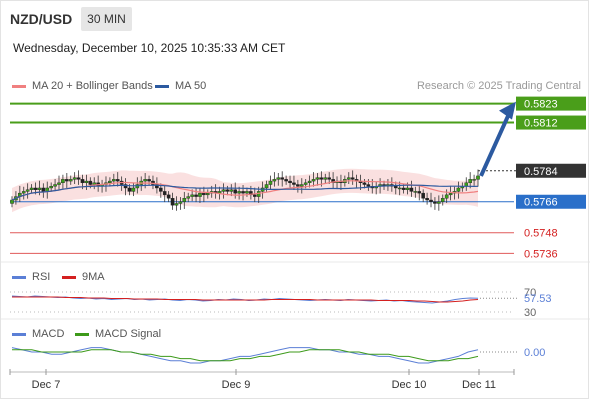  What do you see at coordinates (82, 334) in the screenshot?
I see `legend-signal-swatch` at bounding box center [82, 334].